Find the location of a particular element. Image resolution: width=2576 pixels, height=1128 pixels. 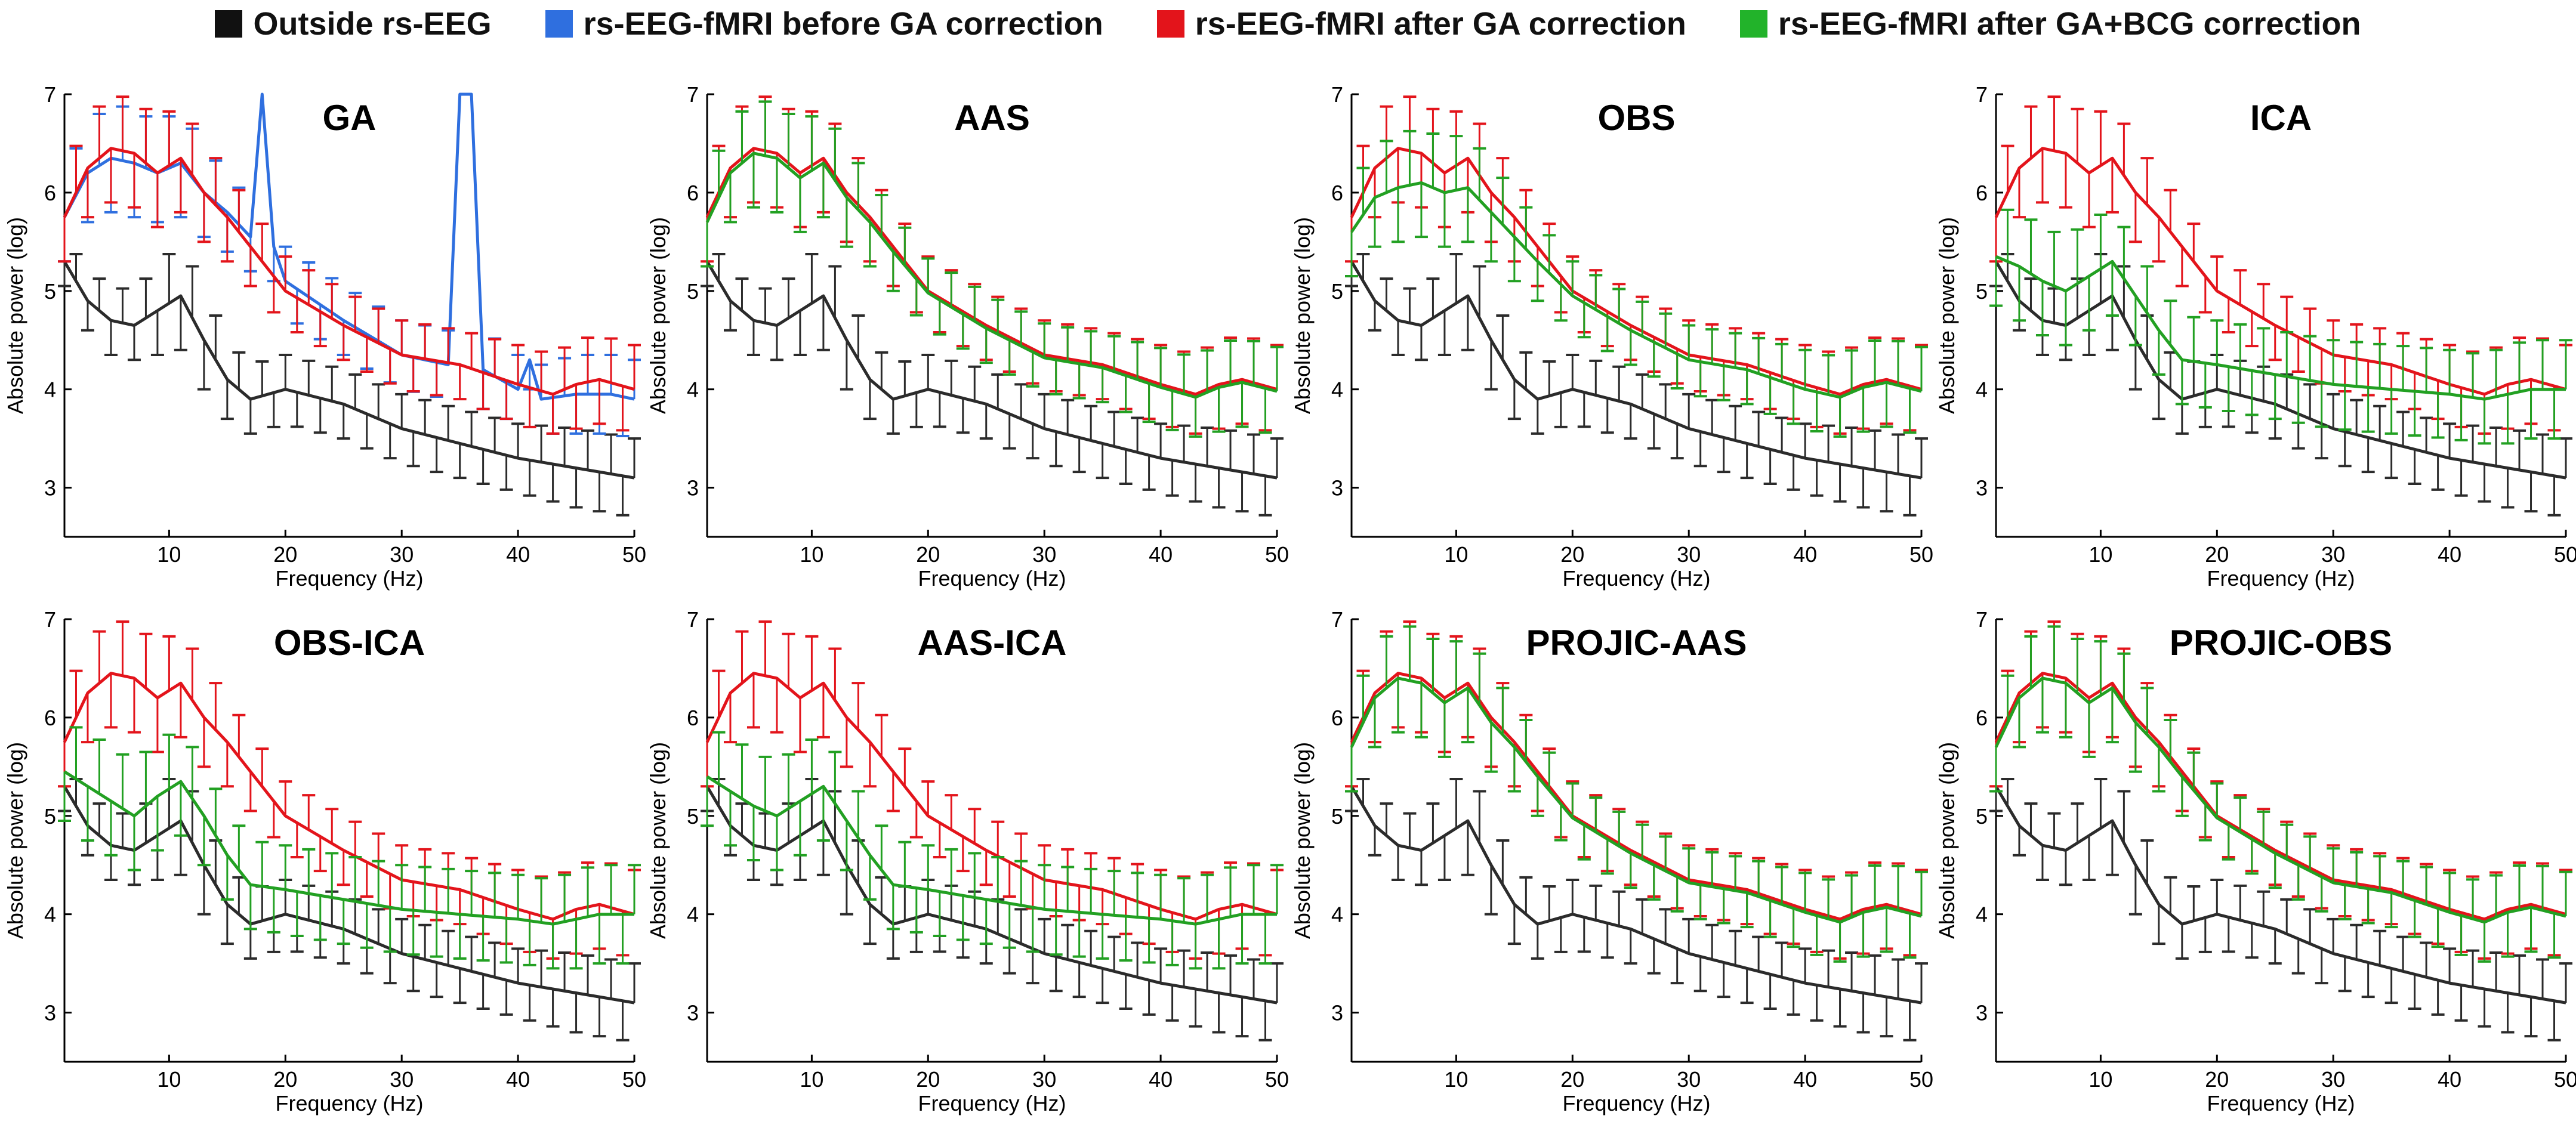

chart-title: PROJIC-OBS is located at coordinates (2281, 643).